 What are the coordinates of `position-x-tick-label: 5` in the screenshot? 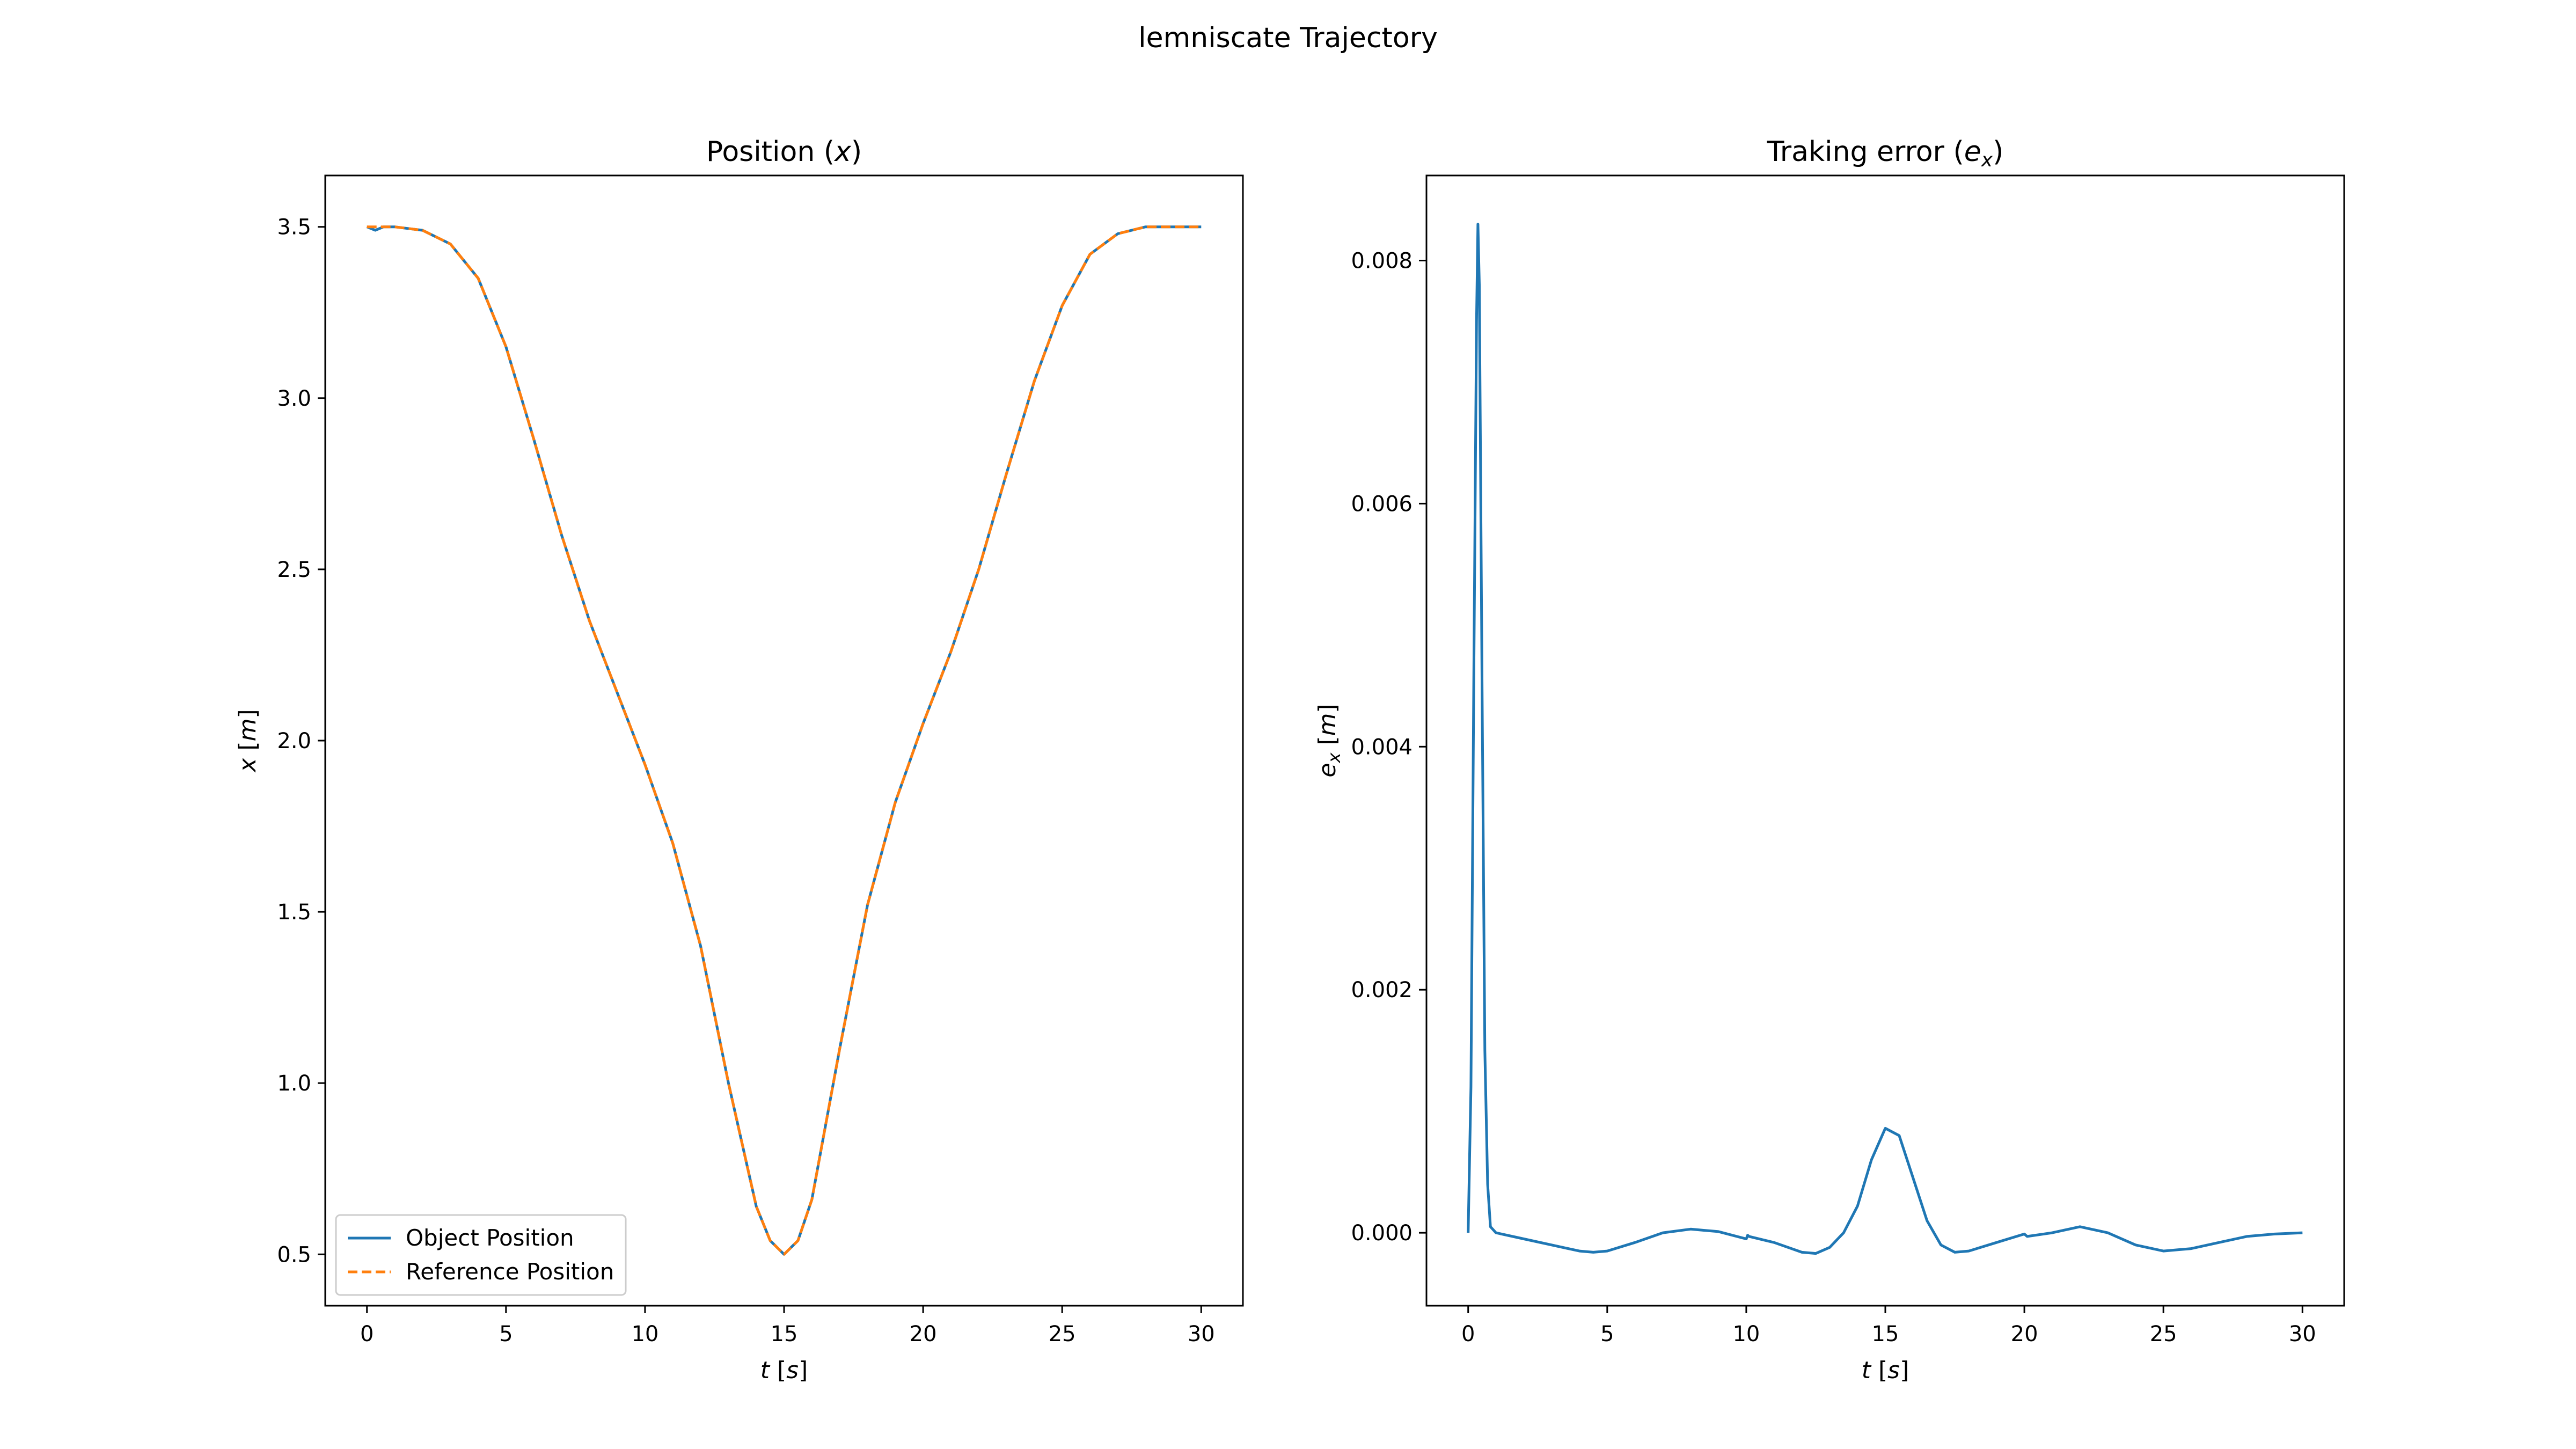 It's located at (506, 1334).